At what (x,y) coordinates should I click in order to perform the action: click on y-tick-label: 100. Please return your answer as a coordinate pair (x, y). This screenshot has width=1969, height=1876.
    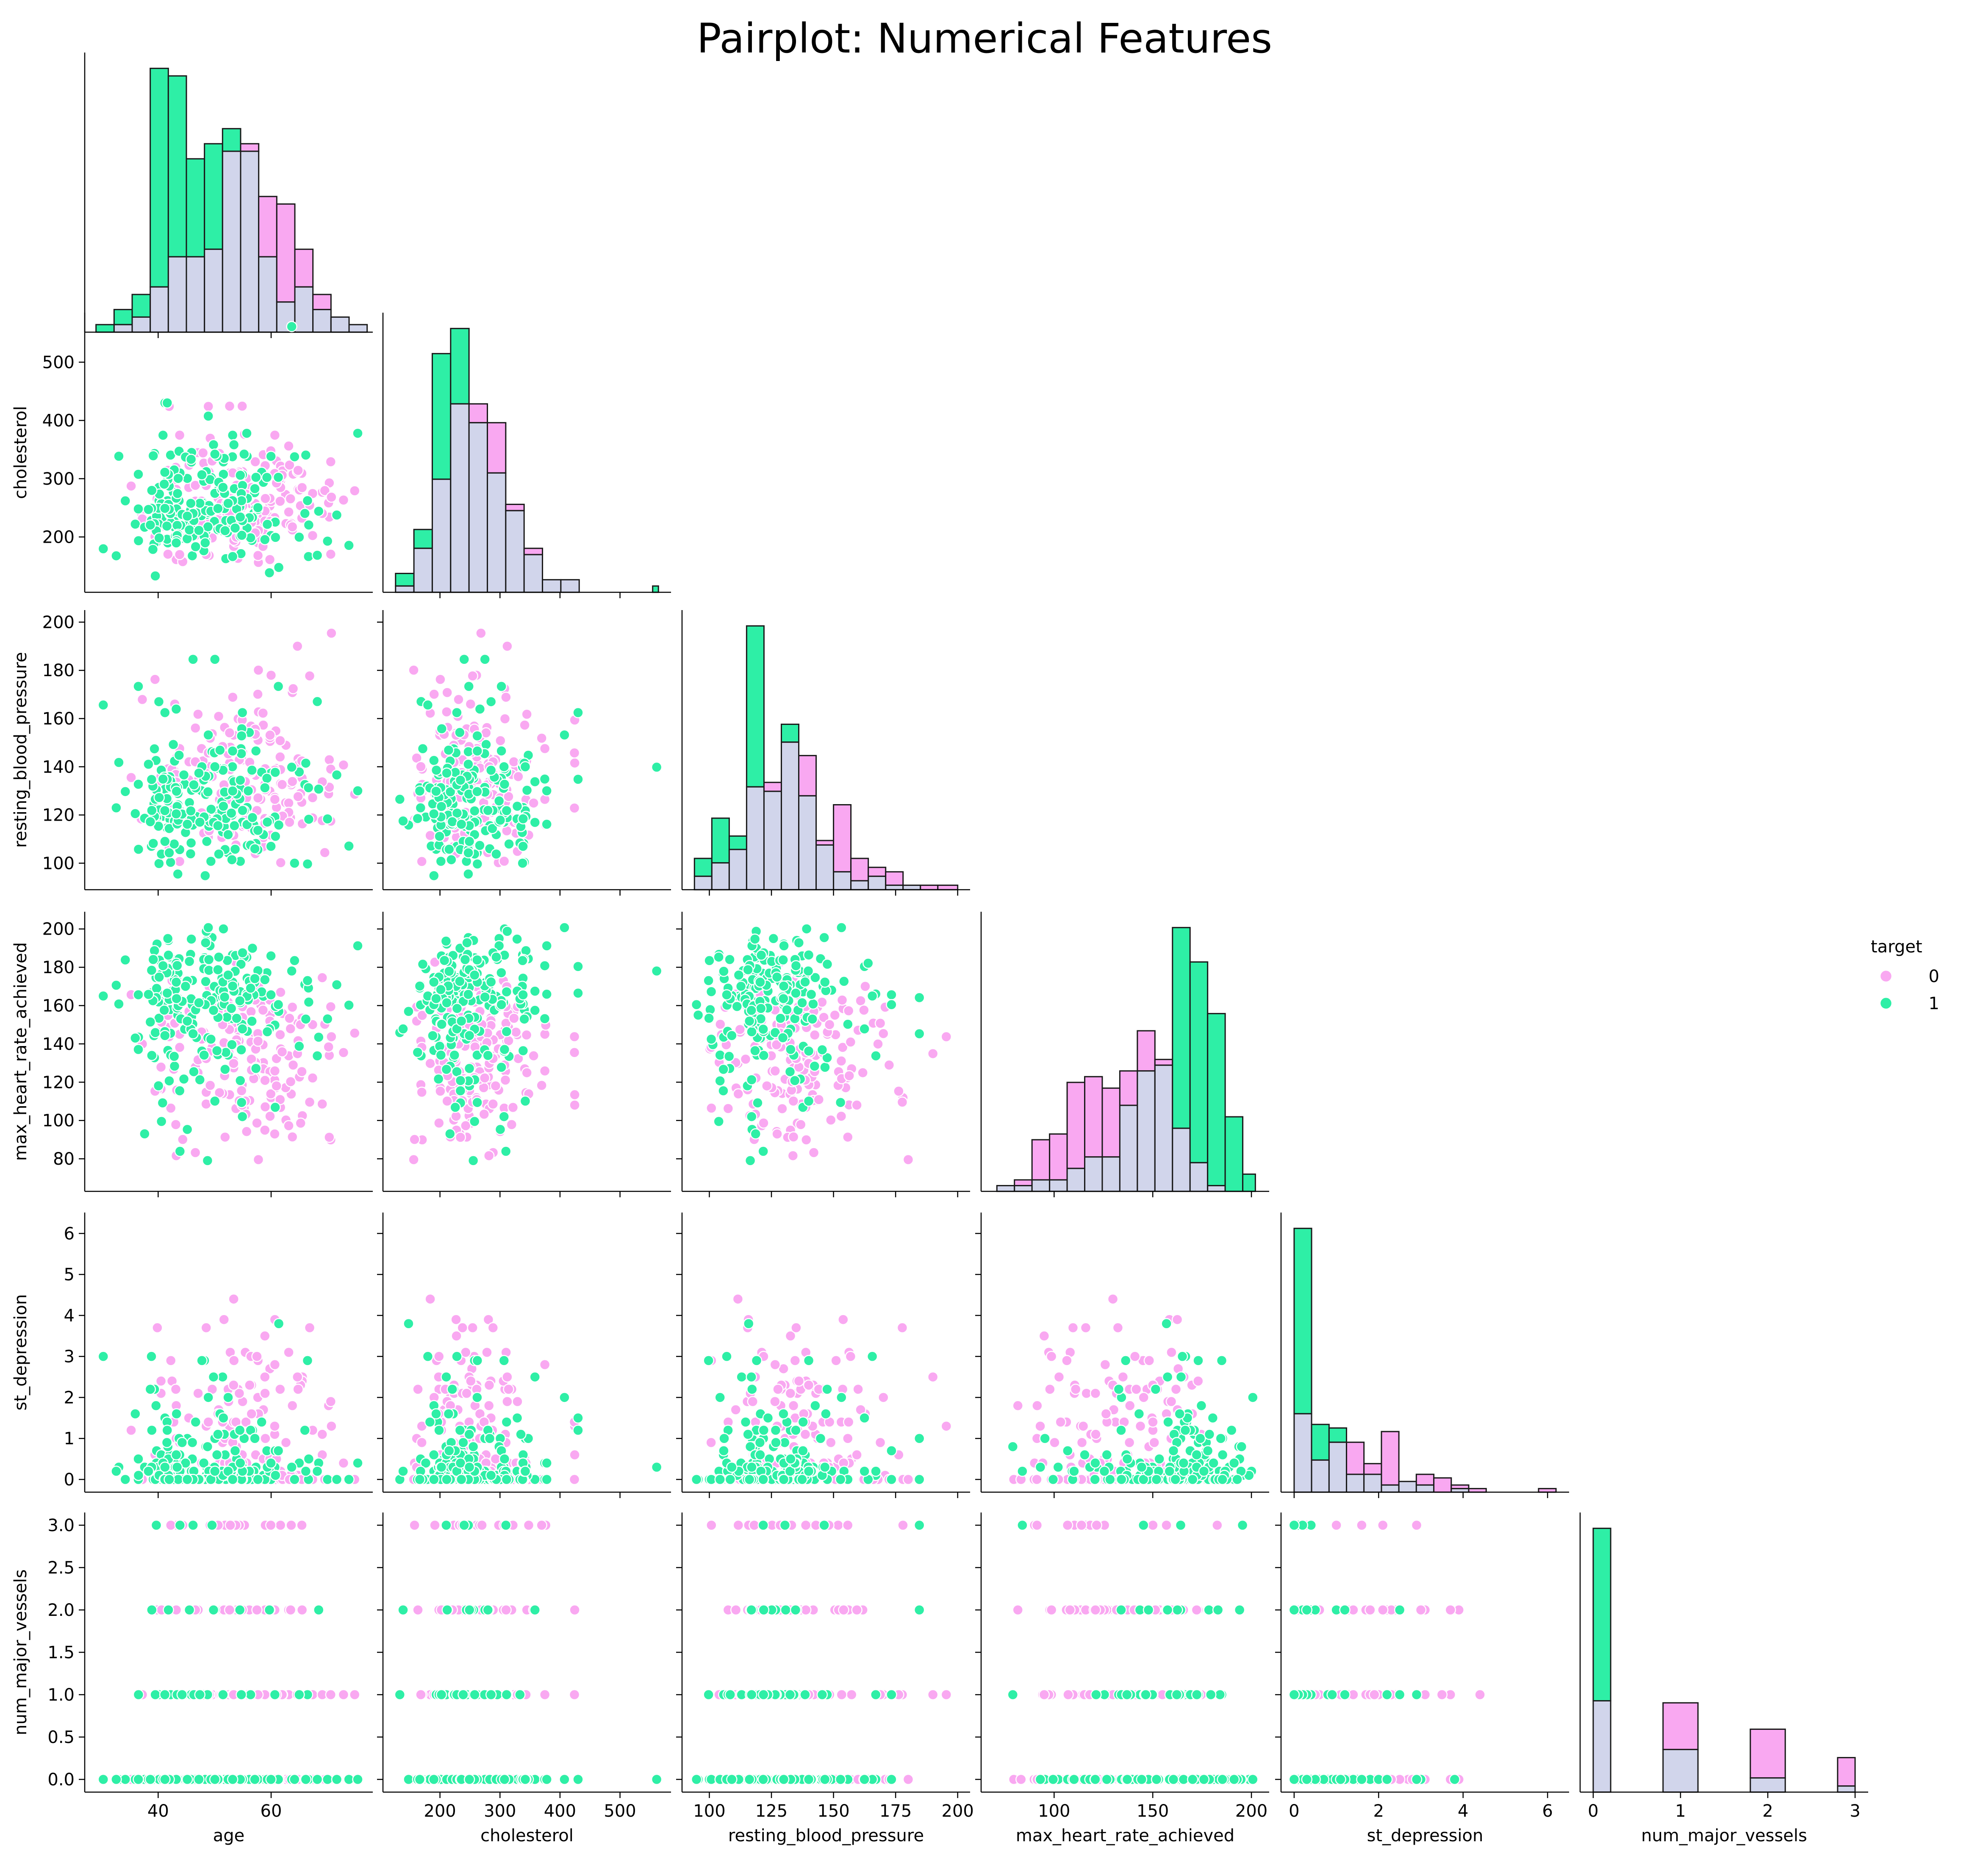
    Looking at the image, I should click on (58, 863).